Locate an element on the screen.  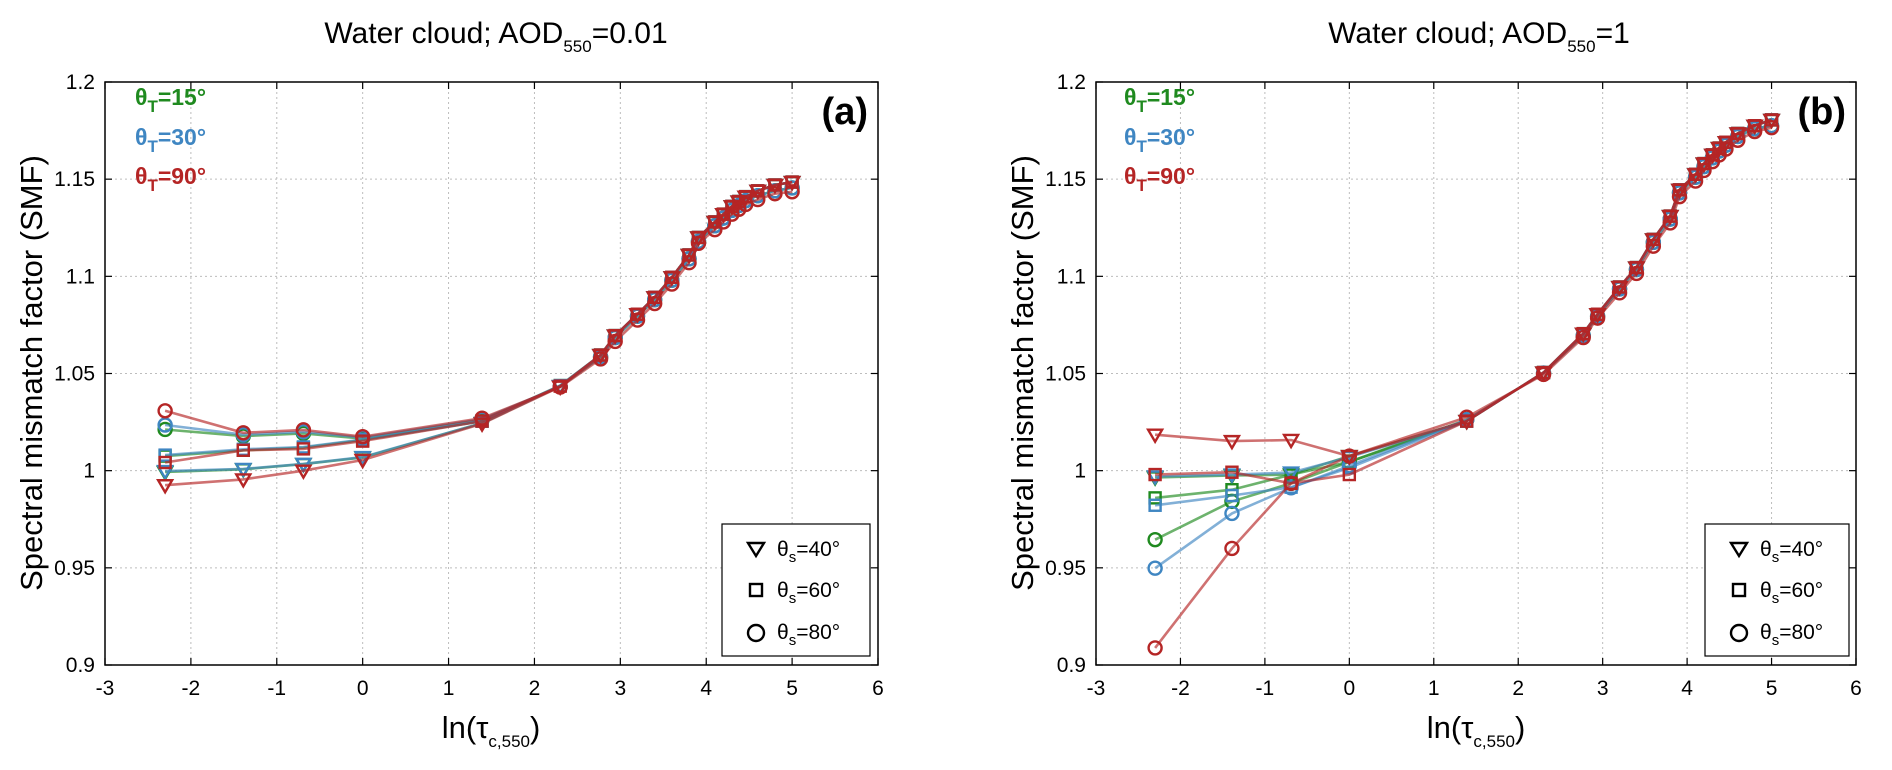
theta-t-90-label: θT=90° is located at coordinates (170, 179).